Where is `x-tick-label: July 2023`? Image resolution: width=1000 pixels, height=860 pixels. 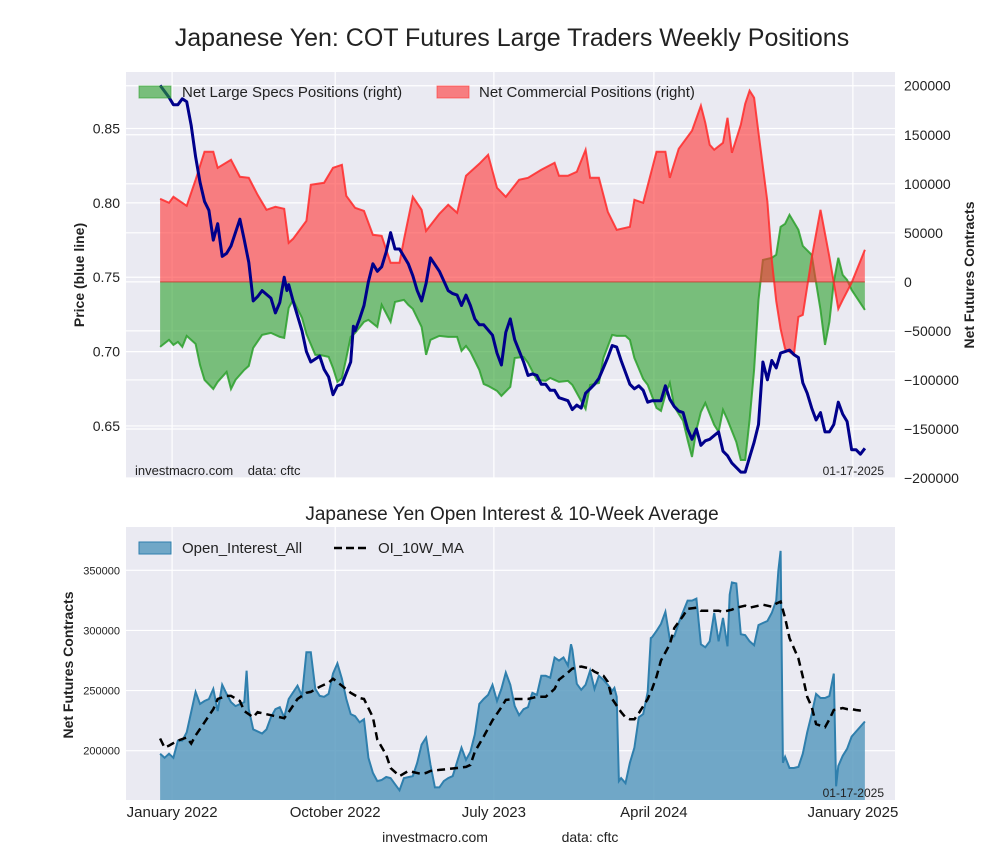
x-tick-label: July 2023 is located at coordinates (494, 812).